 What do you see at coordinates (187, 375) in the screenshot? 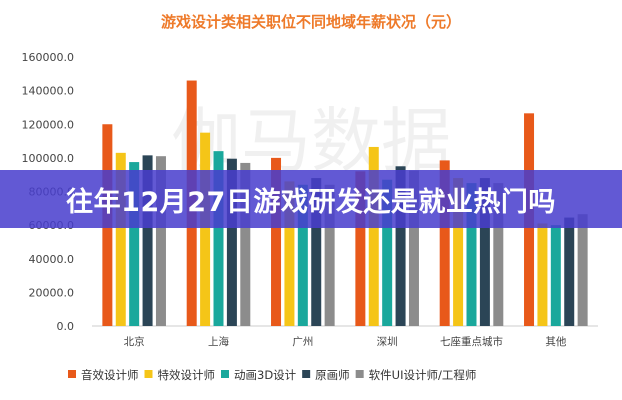
I see `legend-label: 特效设计师` at bounding box center [187, 375].